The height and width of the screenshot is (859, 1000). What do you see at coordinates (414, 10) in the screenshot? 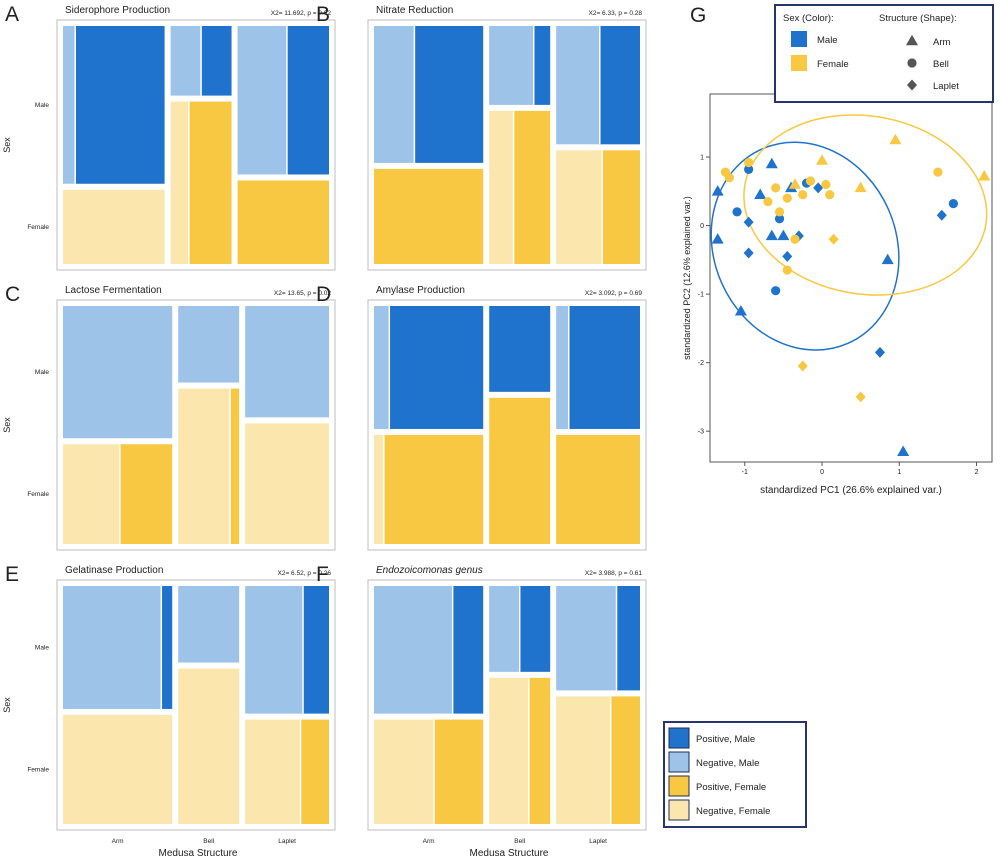
I see `panel-title: Nitrate Reduction` at bounding box center [414, 10].